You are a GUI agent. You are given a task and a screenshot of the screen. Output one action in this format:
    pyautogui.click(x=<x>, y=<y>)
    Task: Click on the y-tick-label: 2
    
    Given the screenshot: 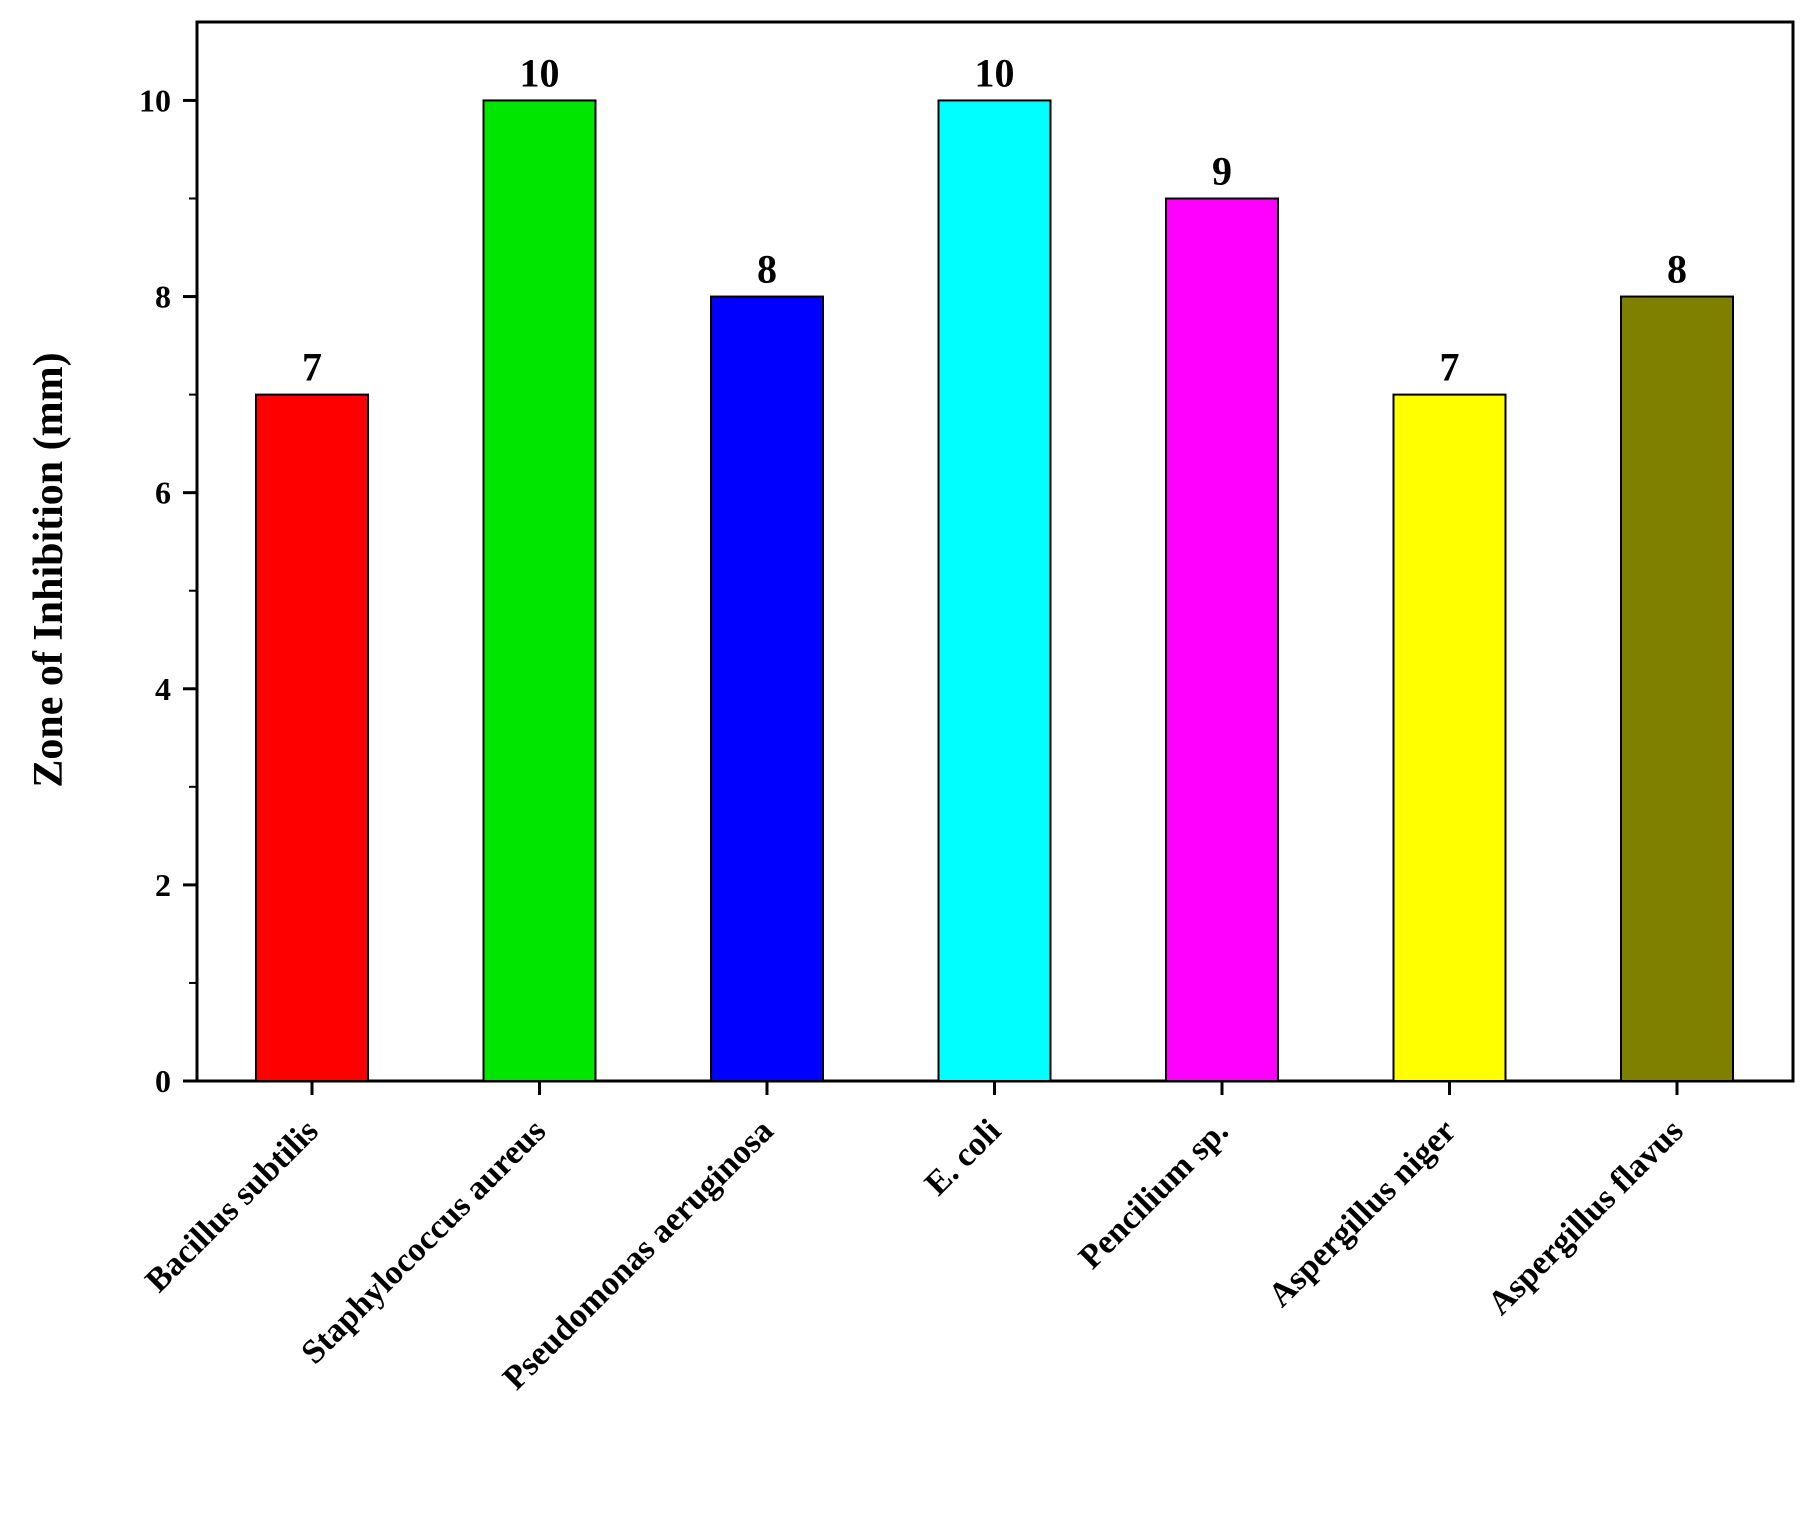 What is the action you would take?
    pyautogui.click(x=163, y=885)
    